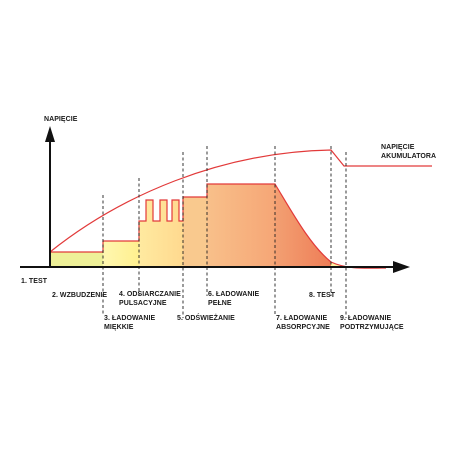 Image resolution: width=452 pixels, height=452 pixels. What do you see at coordinates (76, 259) in the screenshot?
I see `zone-wzbudzenie` at bounding box center [76, 259].